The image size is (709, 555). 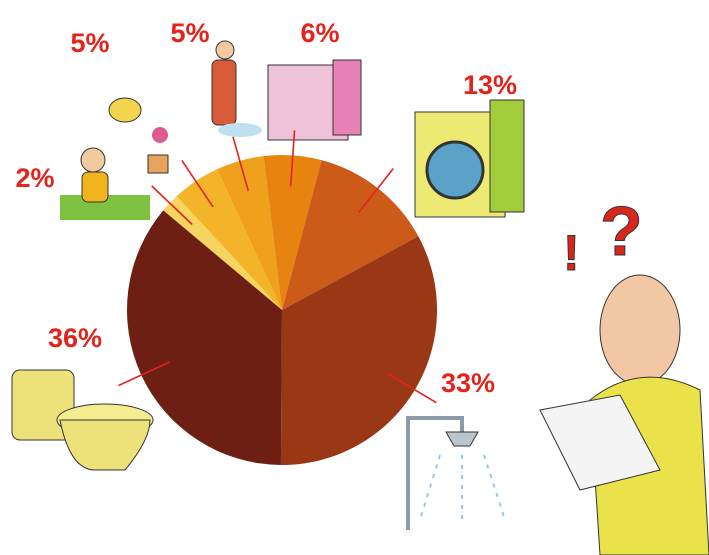 I want to click on value-label: 13%, so click(x=490, y=85).